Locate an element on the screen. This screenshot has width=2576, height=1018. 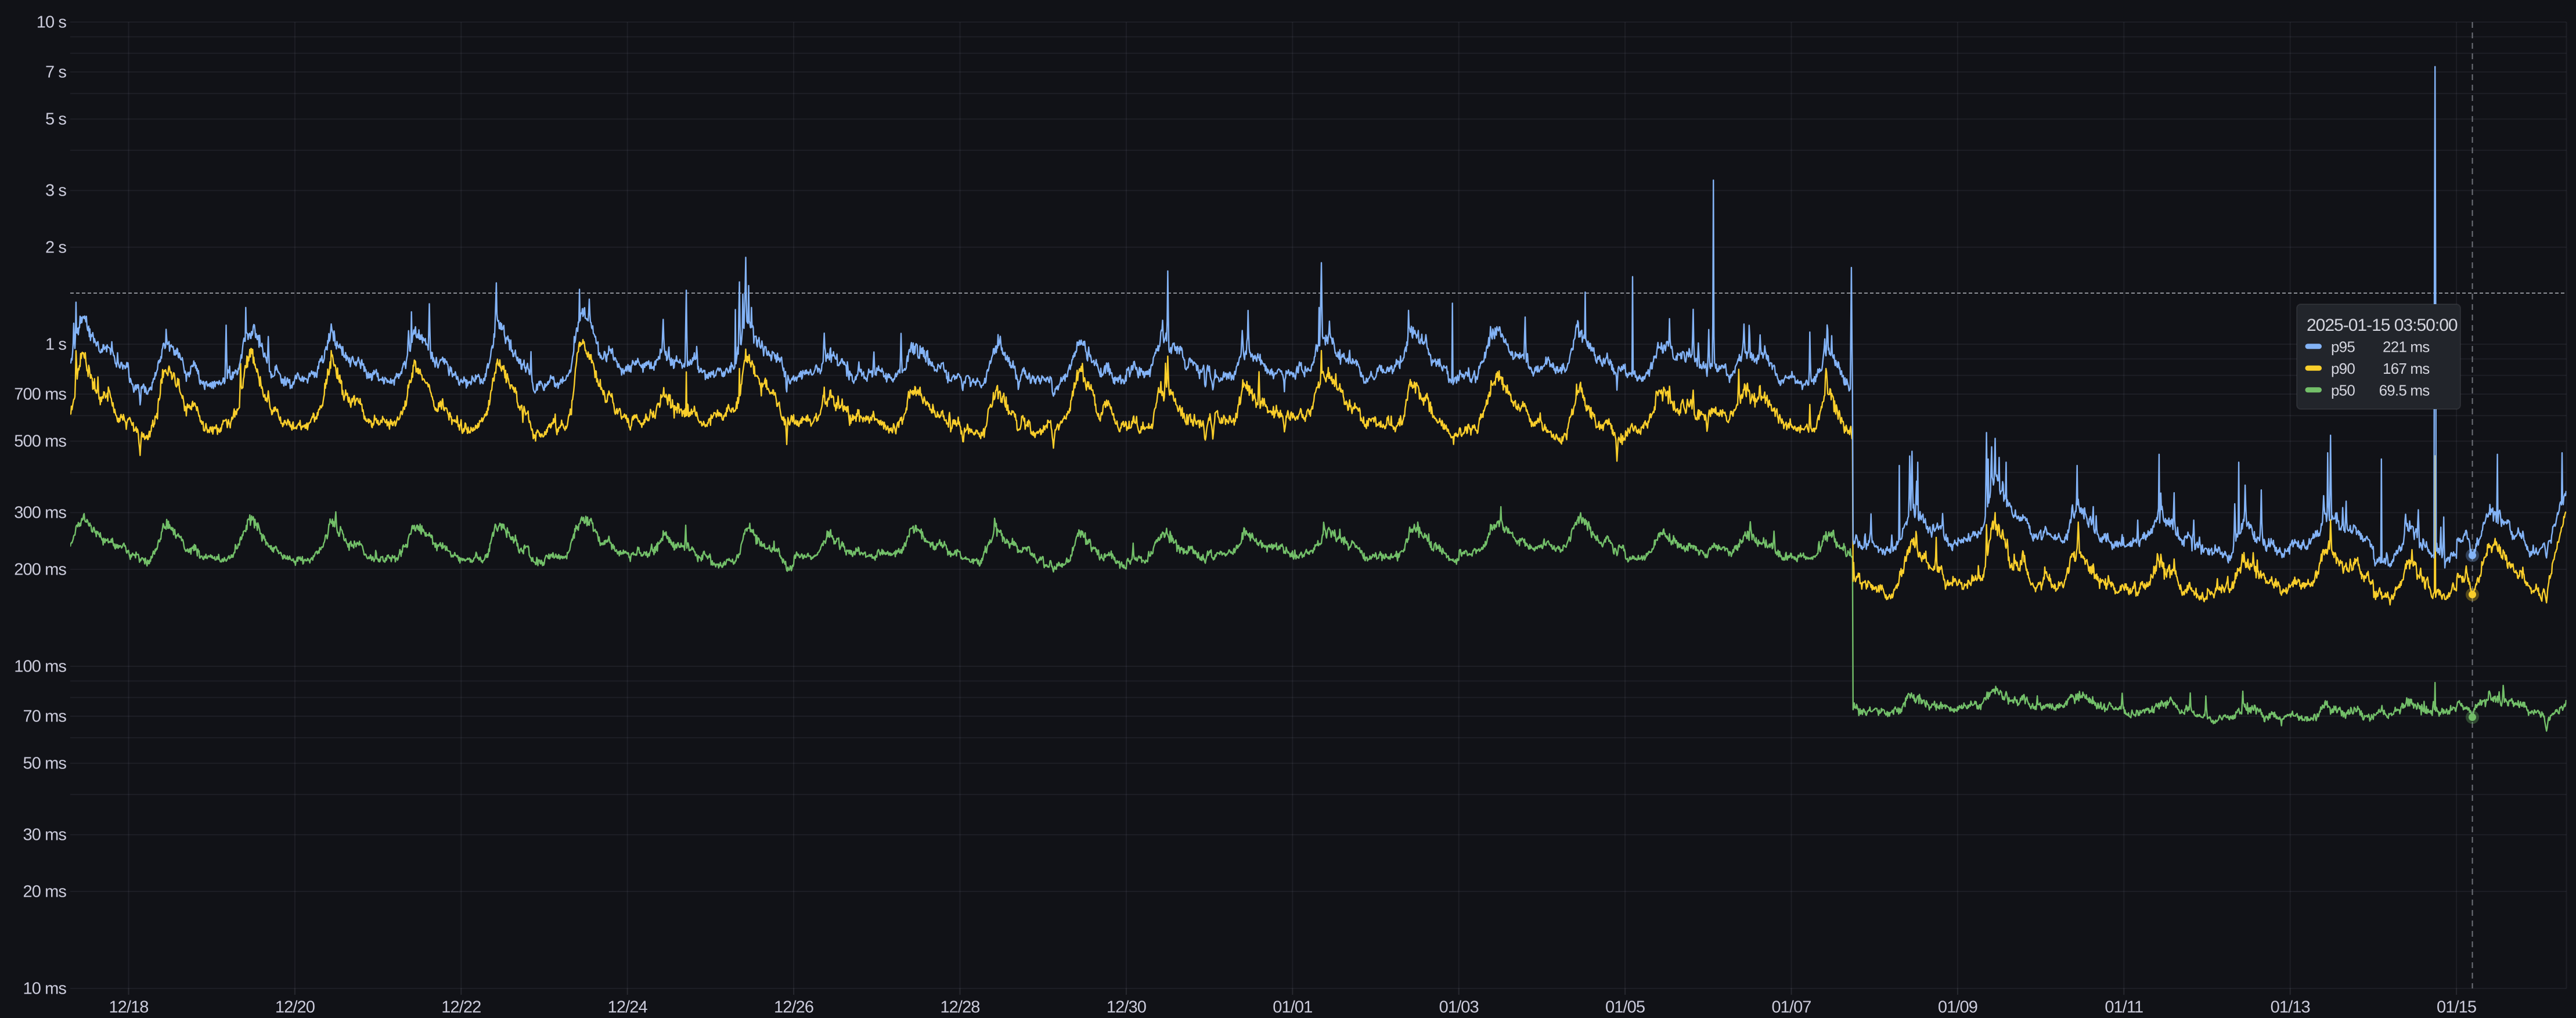
svg-text: 50 ms is located at coordinates (45, 764).